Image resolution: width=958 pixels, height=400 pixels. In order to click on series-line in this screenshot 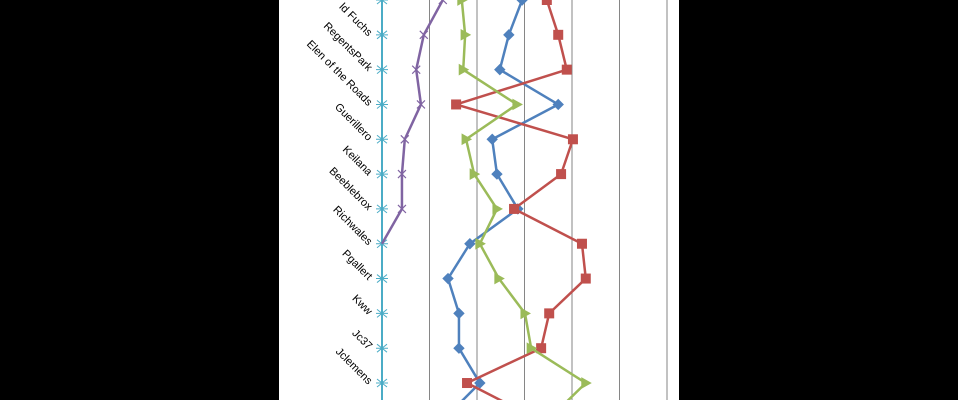, I will do `click(412, 122)`.